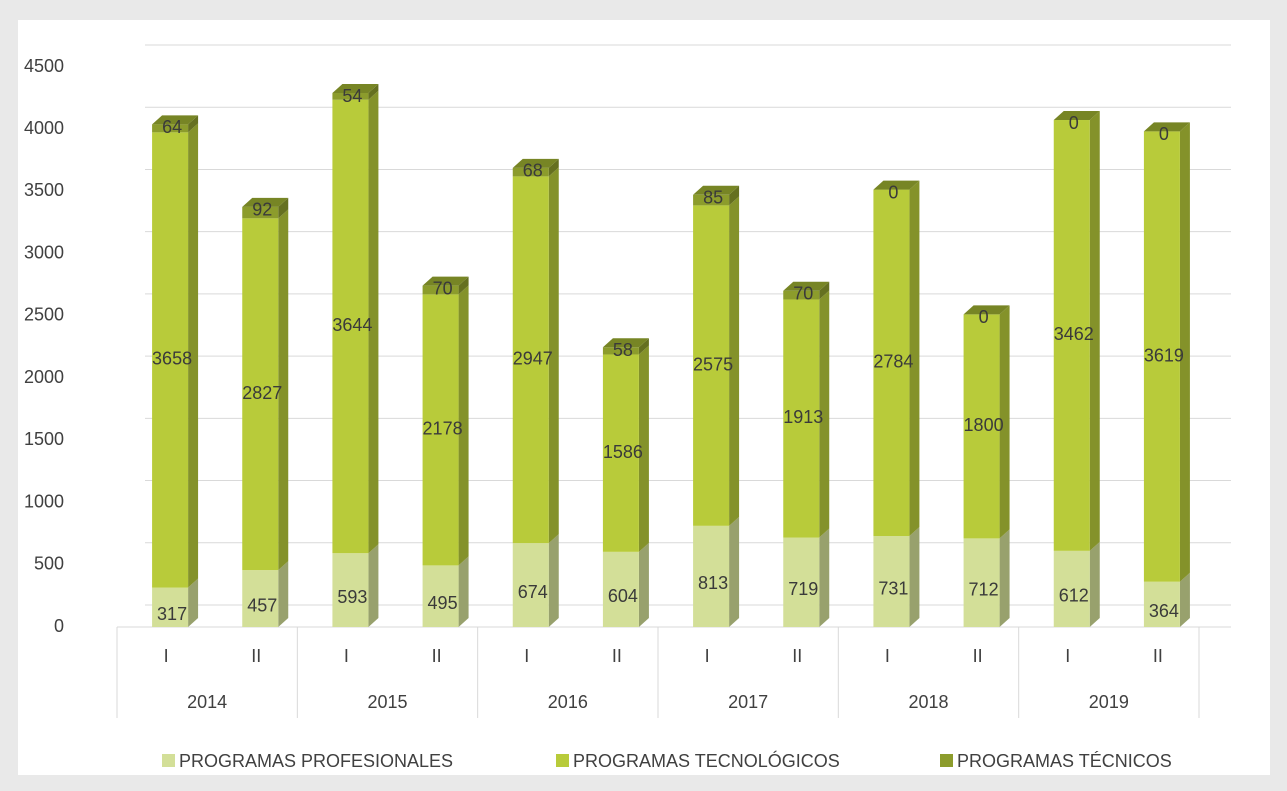 This screenshot has width=1287, height=791. What do you see at coordinates (44, 439) in the screenshot?
I see `y-tick-label: 1500` at bounding box center [44, 439].